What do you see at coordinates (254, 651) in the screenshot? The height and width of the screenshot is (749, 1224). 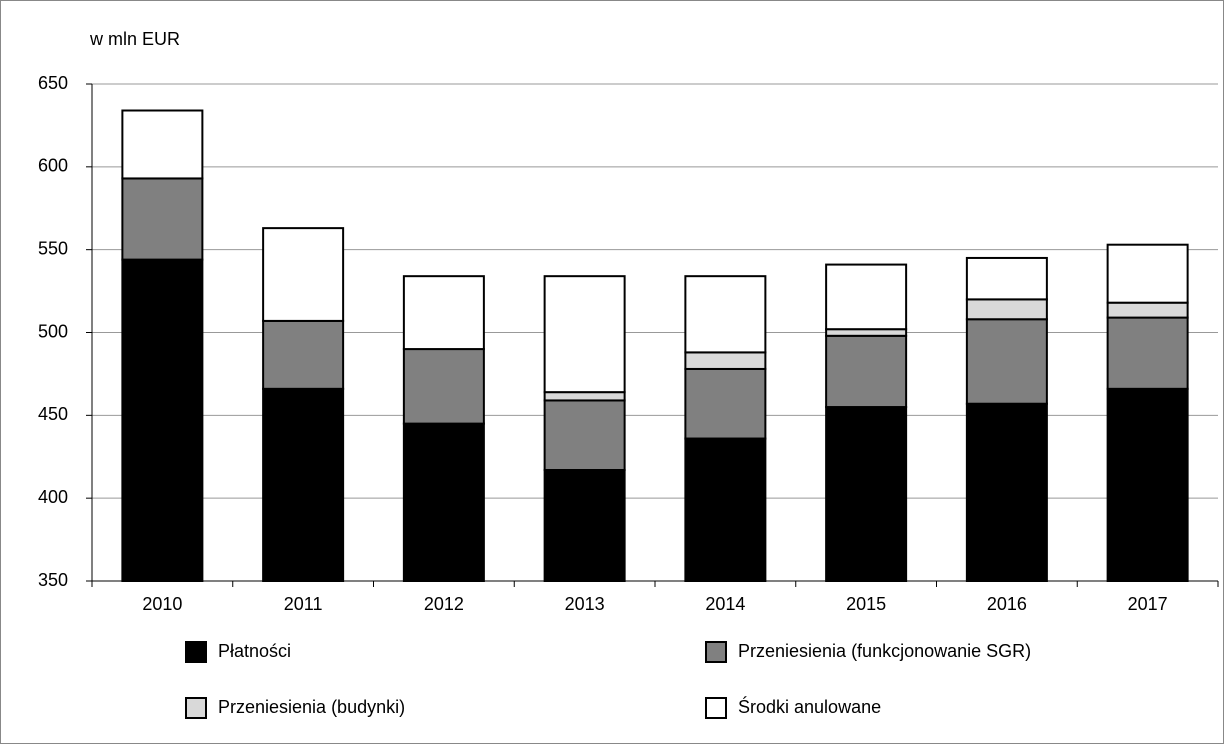 I see `legend-label: Płatności` at bounding box center [254, 651].